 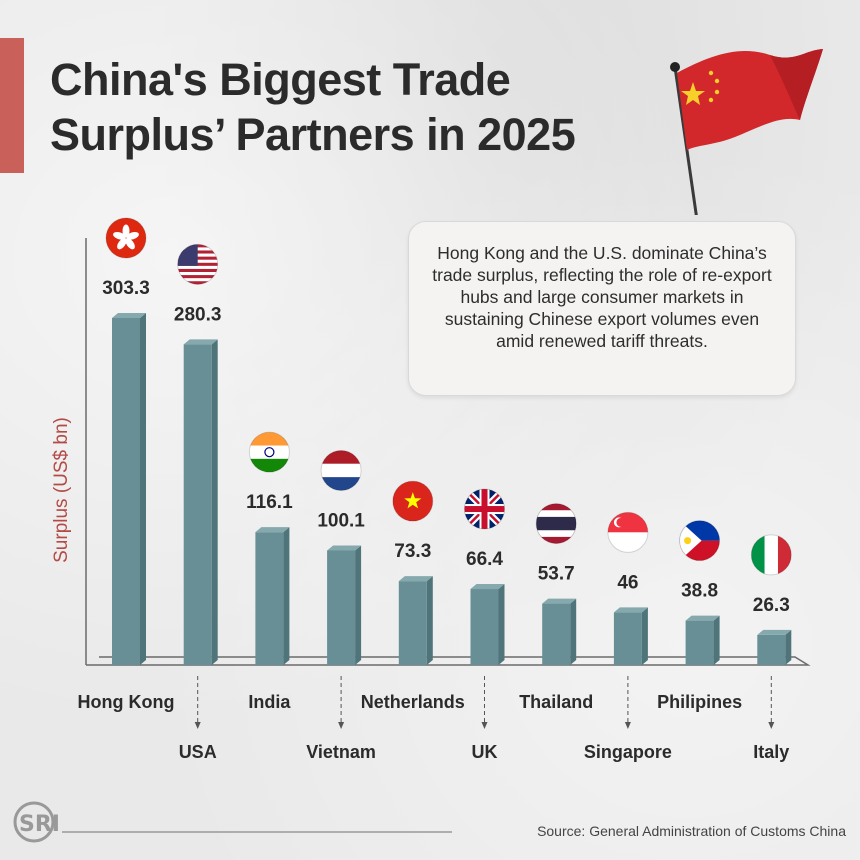 What do you see at coordinates (484, 559) in the screenshot?
I see `value-label: 66.4` at bounding box center [484, 559].